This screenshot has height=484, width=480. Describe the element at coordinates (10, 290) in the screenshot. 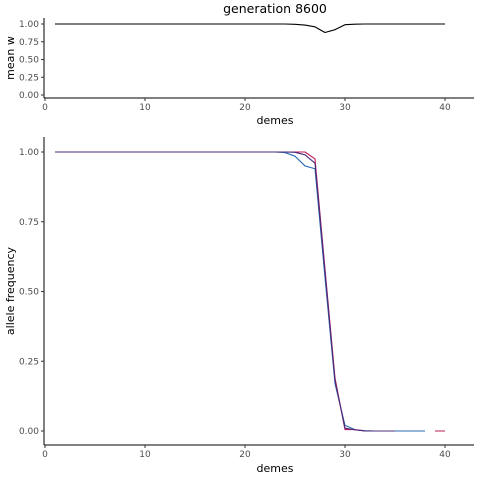

I see `y-axis-title: allele frequency` at that location.